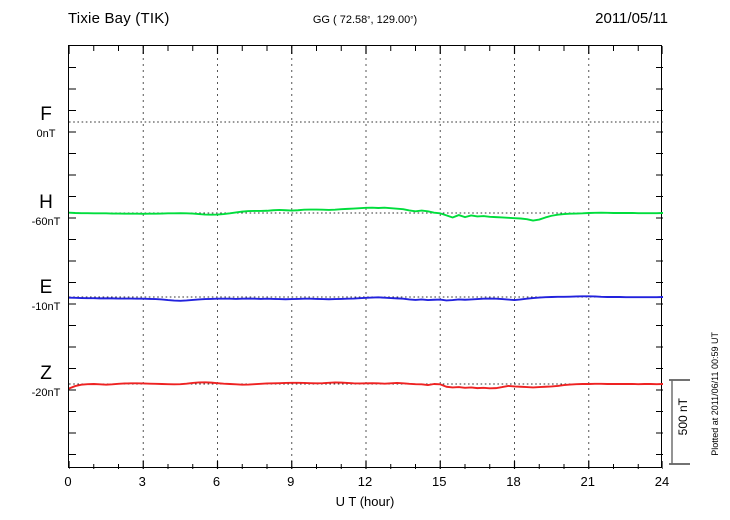  Describe the element at coordinates (412, 19) in the screenshot. I see `degree-symbol-lon: °` at that location.